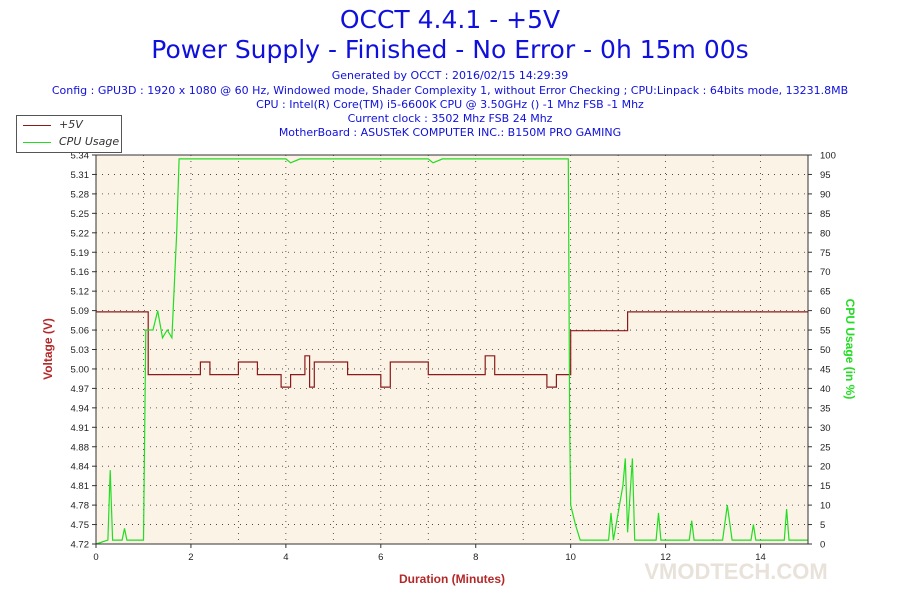 This screenshot has width=900, height=600. What do you see at coordinates (80, 408) in the screenshot?
I see `y-left-tick-label: 4.94` at bounding box center [80, 408].